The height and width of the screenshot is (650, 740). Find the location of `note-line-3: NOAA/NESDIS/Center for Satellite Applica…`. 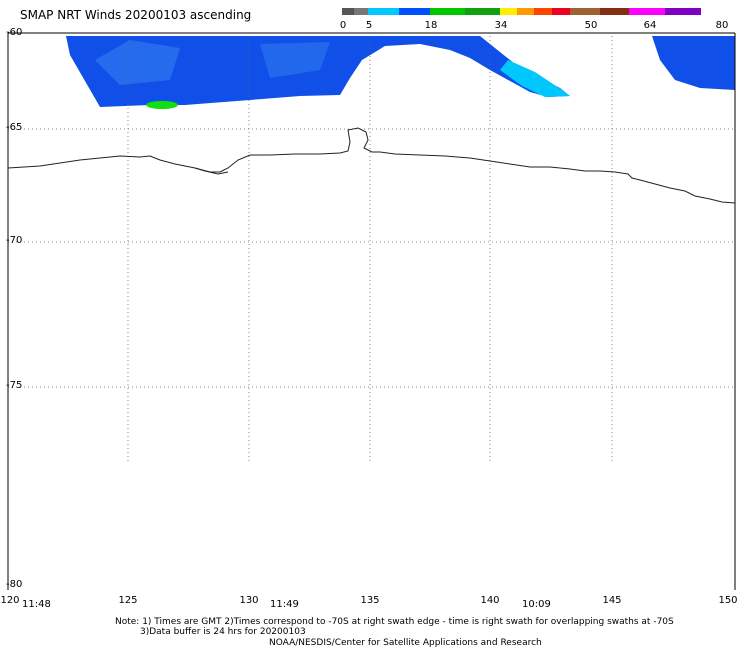

note-line-3: NOAA/NESDIS/Center for Satellite Applica… is located at coordinates (405, 643).